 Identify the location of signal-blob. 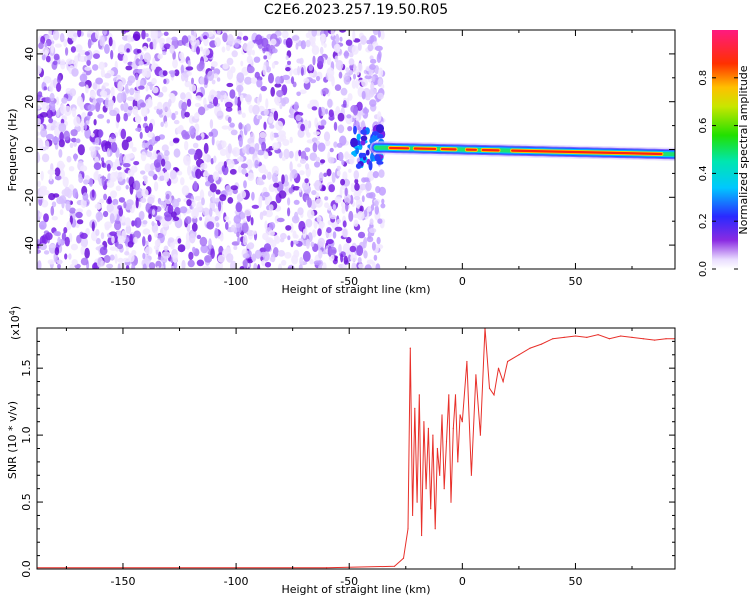
(358, 166).